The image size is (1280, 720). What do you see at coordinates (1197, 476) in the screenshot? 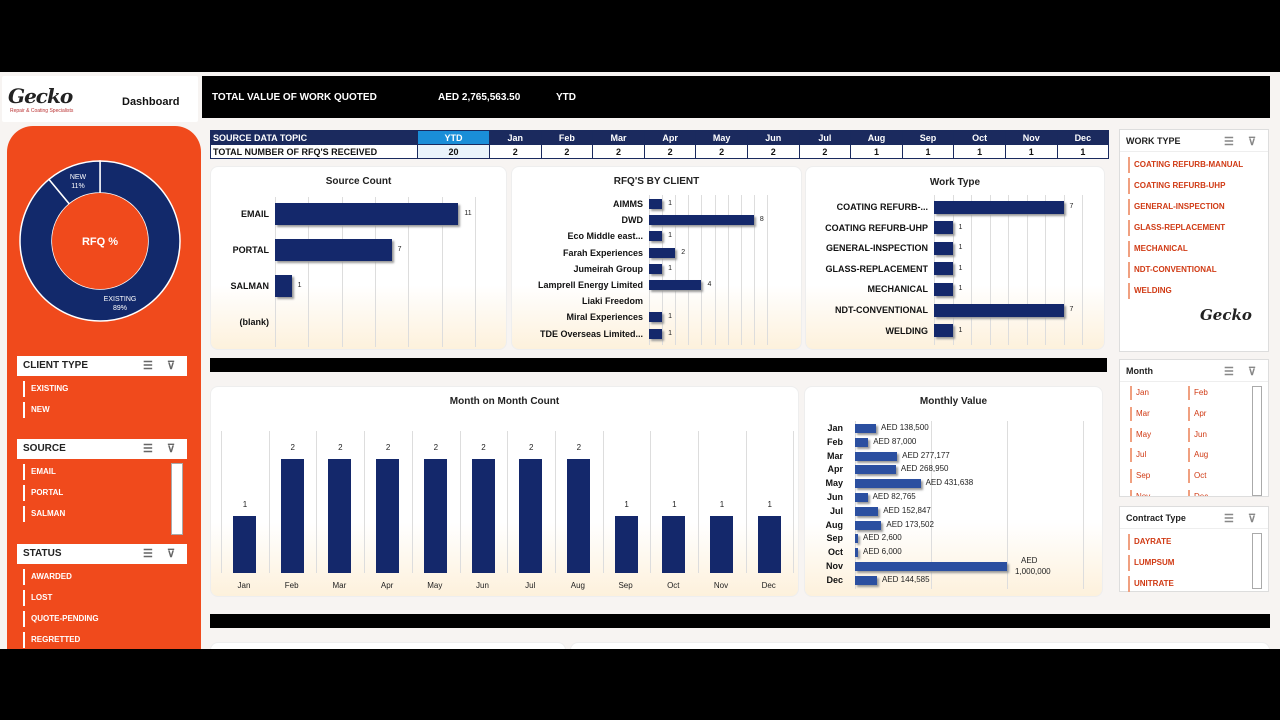
I see `slicer-item-month: Oct` at bounding box center [1197, 476].